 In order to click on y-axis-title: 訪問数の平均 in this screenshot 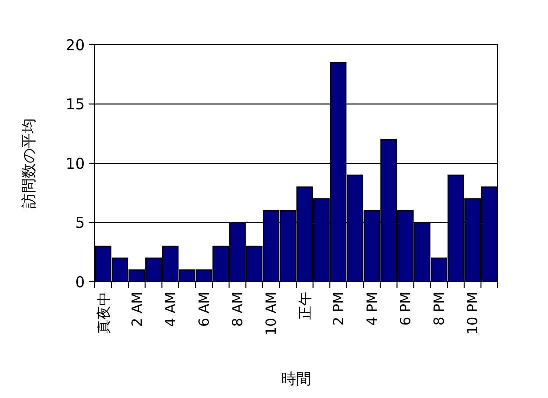, I will do `click(29, 163)`.